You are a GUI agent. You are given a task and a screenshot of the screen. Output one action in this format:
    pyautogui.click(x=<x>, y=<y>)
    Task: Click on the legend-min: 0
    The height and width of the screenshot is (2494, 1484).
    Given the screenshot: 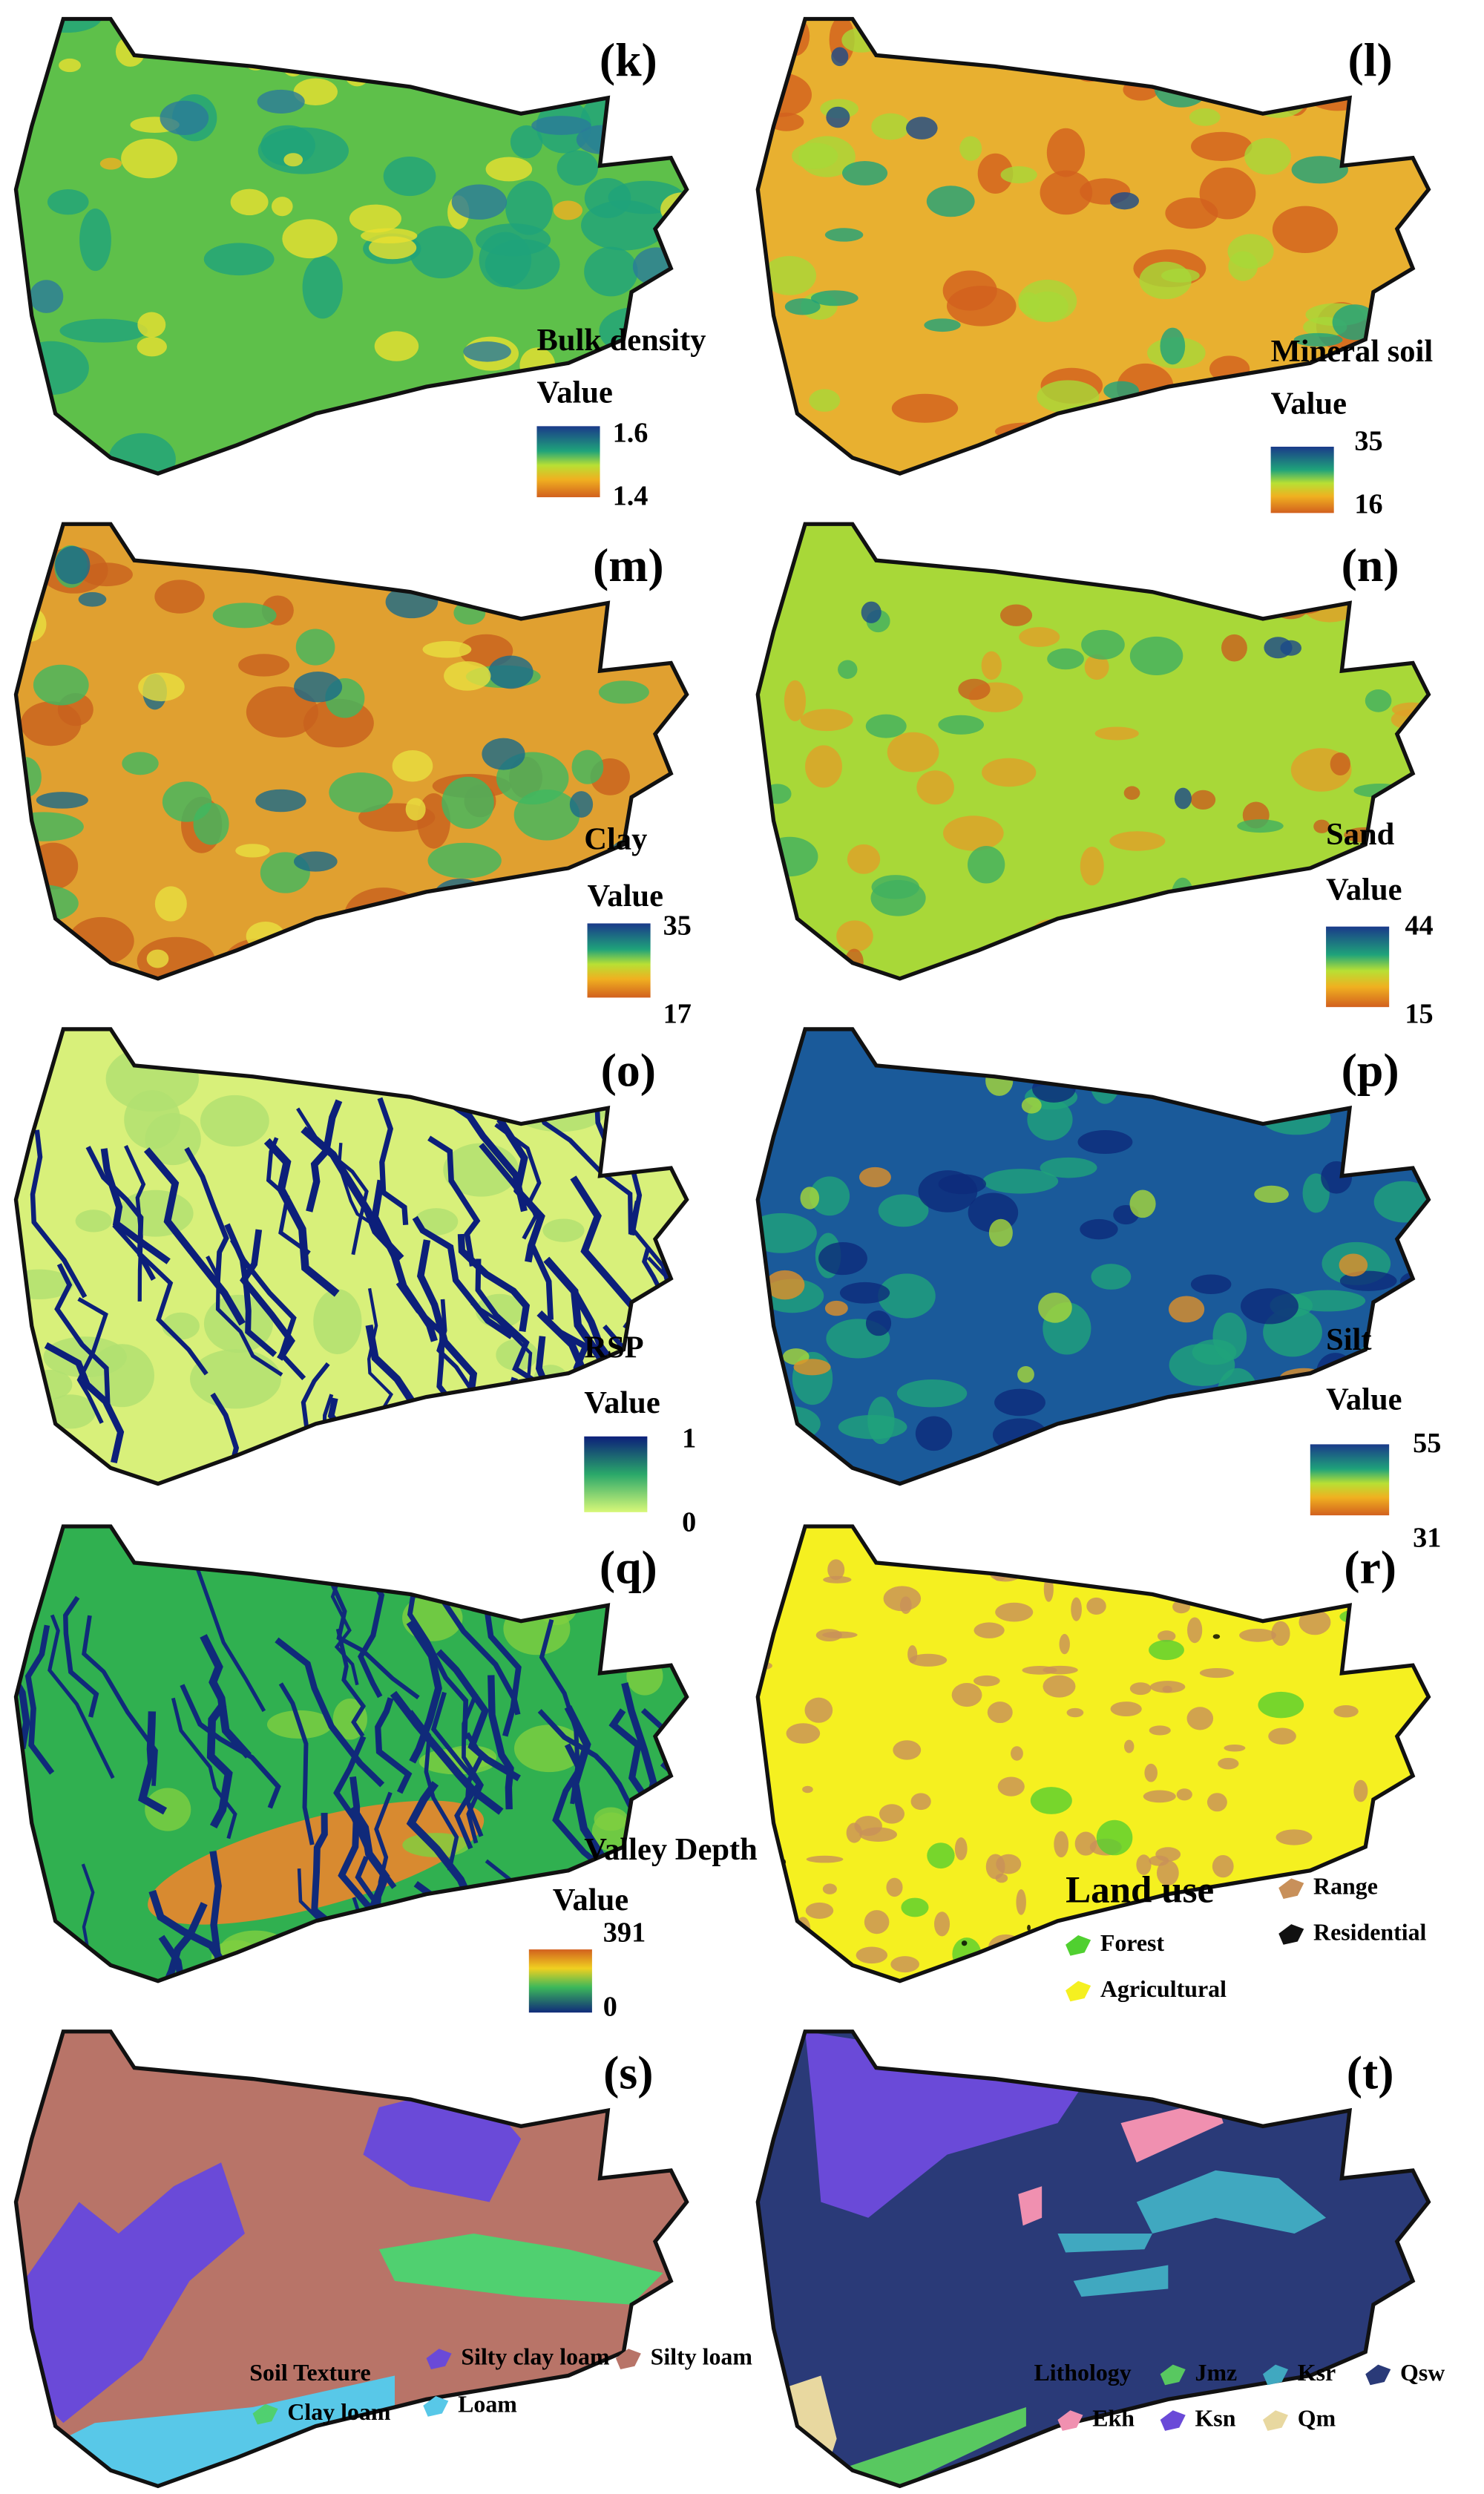 What is the action you would take?
    pyautogui.click(x=689, y=1522)
    